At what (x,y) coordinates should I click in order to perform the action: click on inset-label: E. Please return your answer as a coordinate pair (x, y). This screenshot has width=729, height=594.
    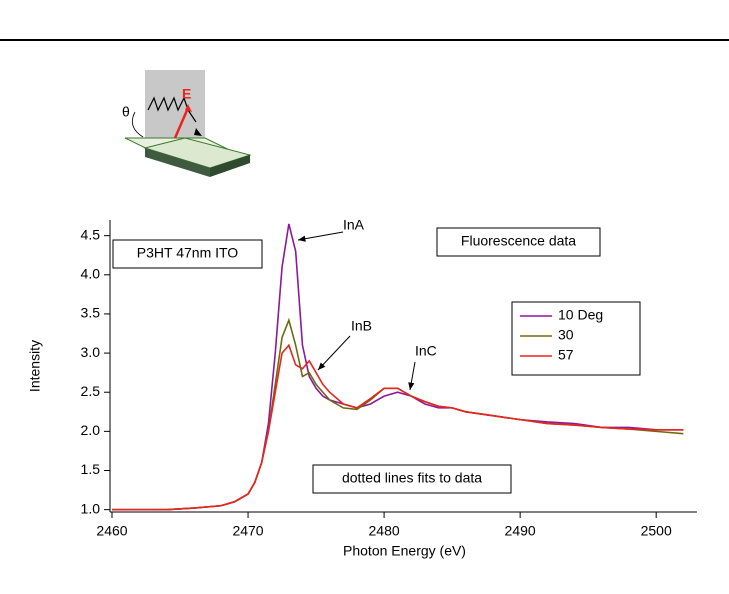
    Looking at the image, I should click on (186, 94).